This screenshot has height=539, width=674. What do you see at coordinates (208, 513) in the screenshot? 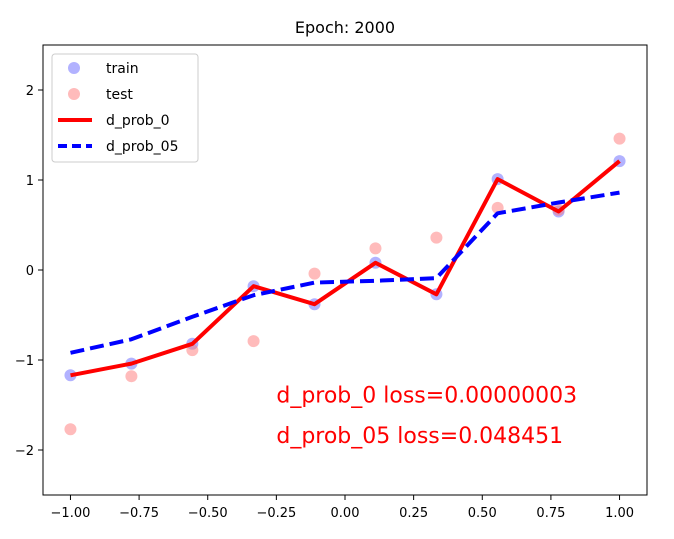
I see `x-tick-label: −0.50` at bounding box center [208, 513].